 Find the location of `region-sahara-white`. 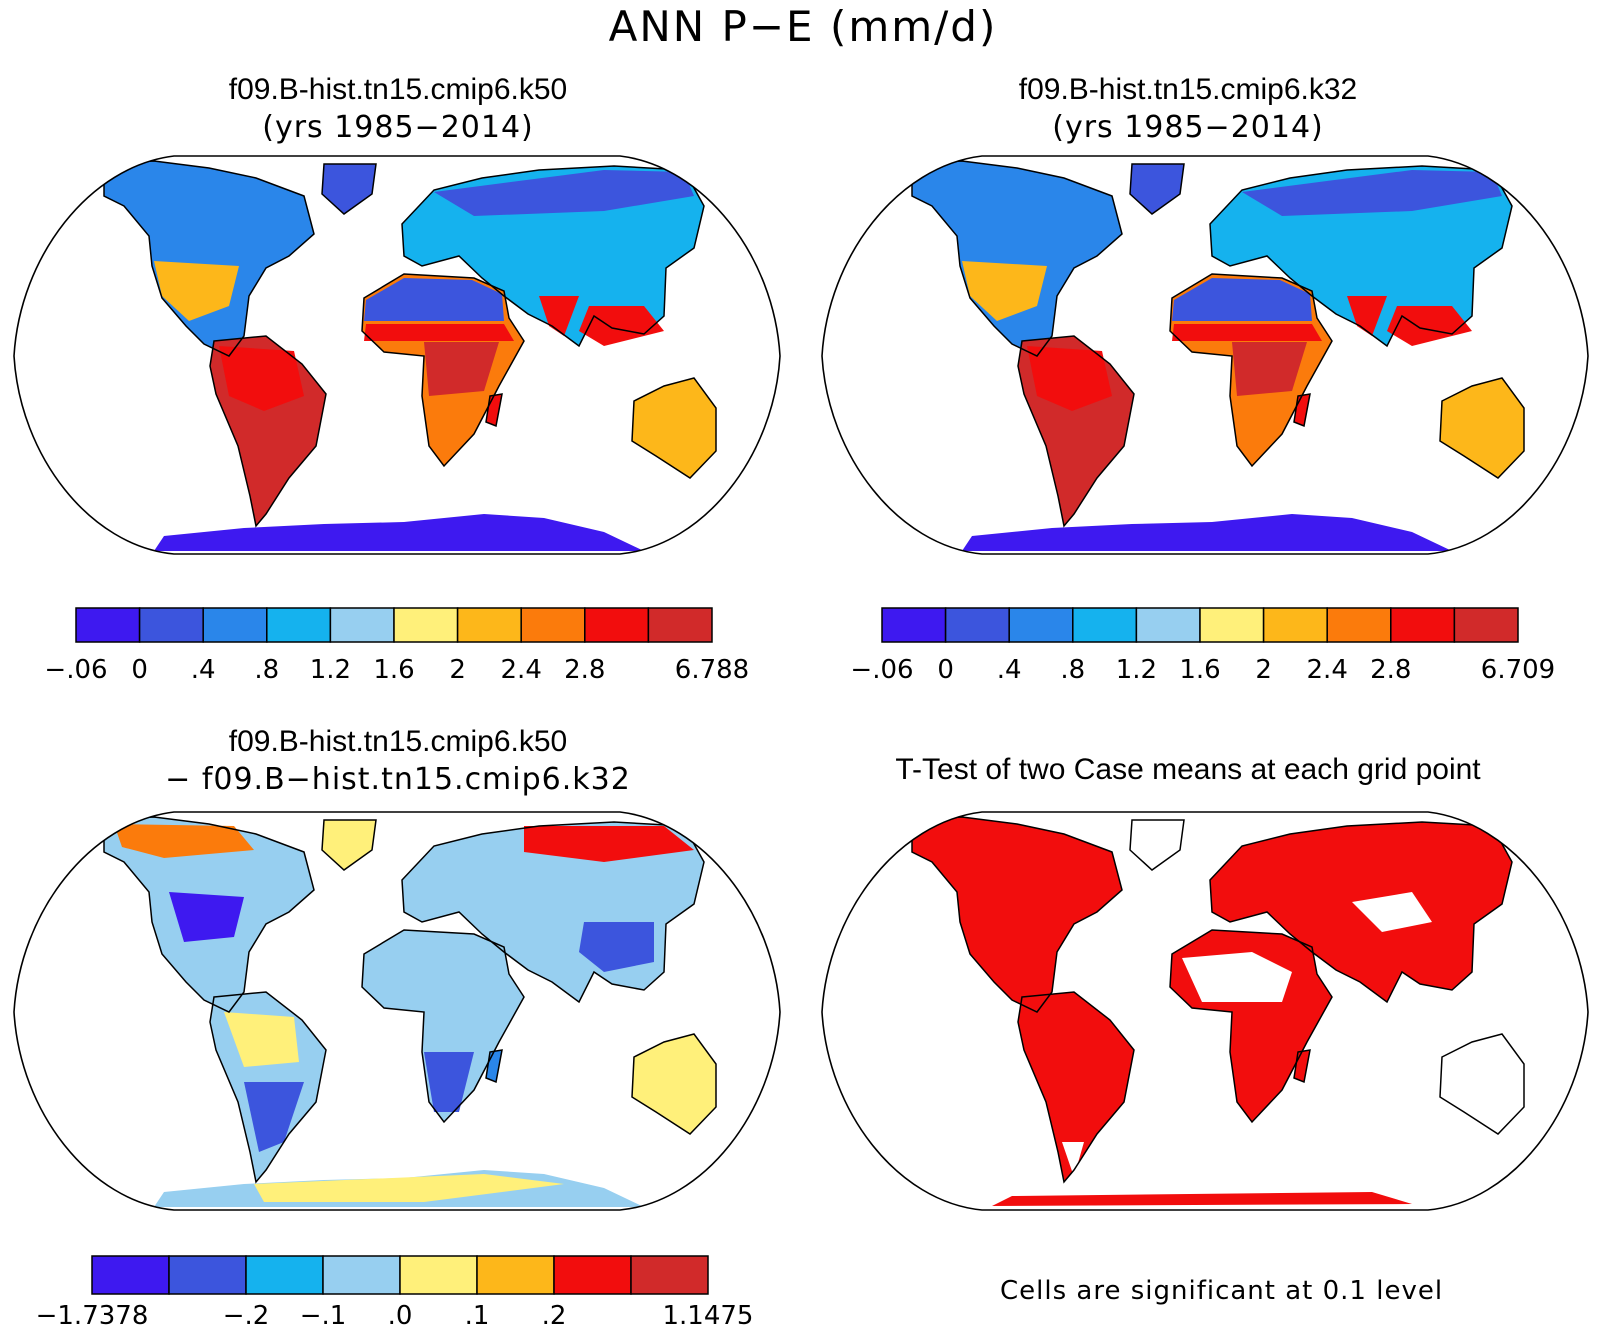

region-sahara-white is located at coordinates (1237, 977).